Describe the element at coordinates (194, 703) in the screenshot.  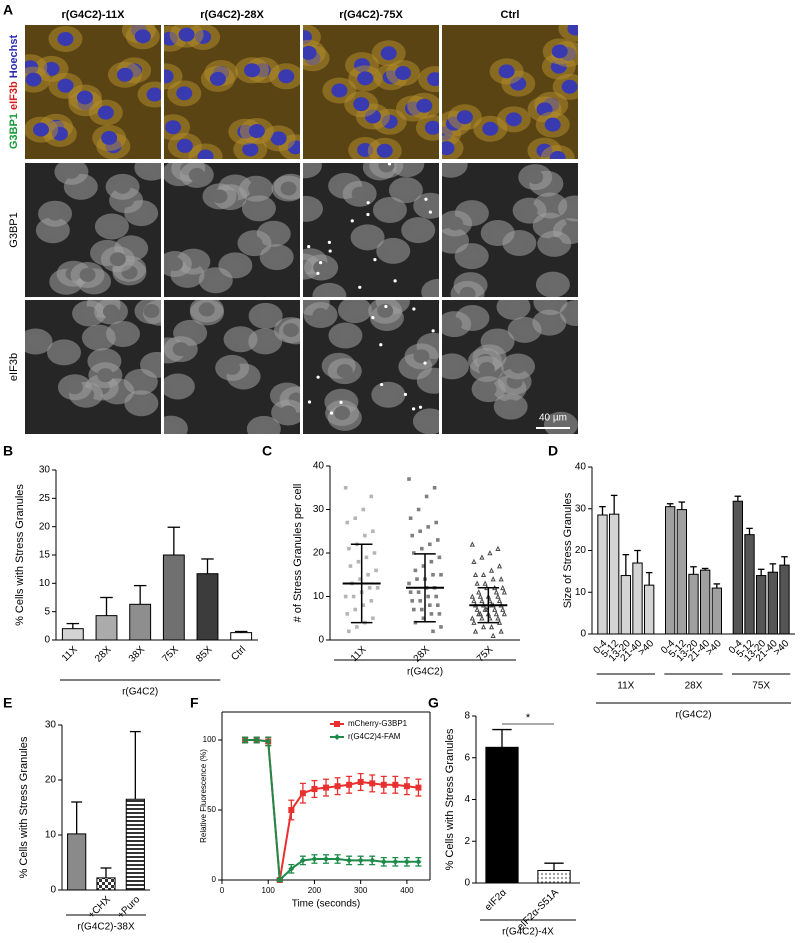
I see `panel-letter: F` at that location.